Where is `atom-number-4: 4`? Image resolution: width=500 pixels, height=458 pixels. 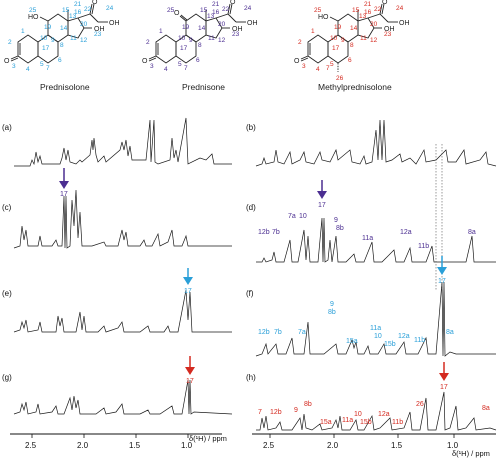 atom-number-4: 4 is located at coordinates (318, 69).